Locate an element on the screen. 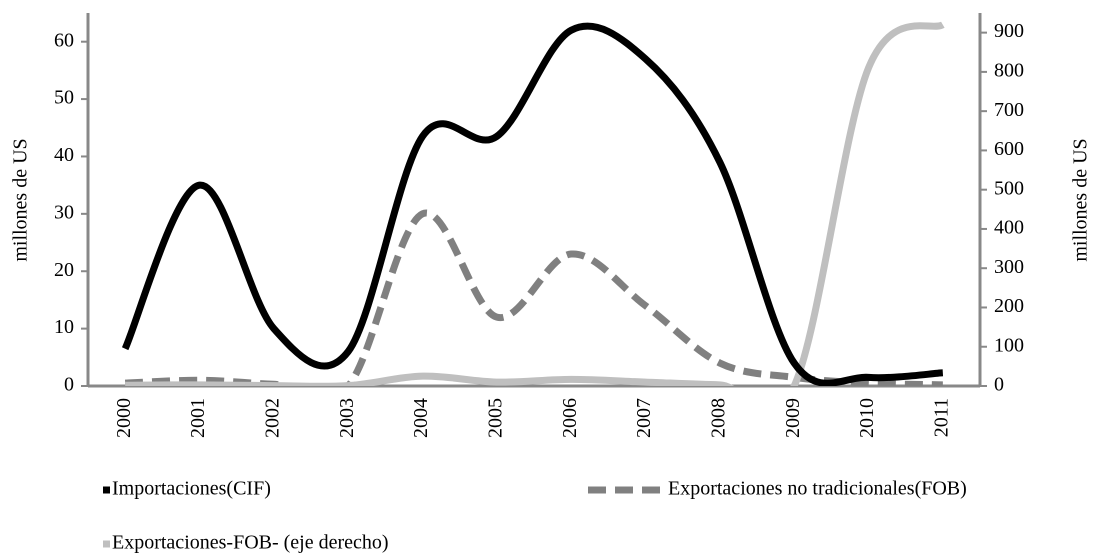 This screenshot has width=1101, height=554. y-axis-title: millones de US is located at coordinates (21, 199).